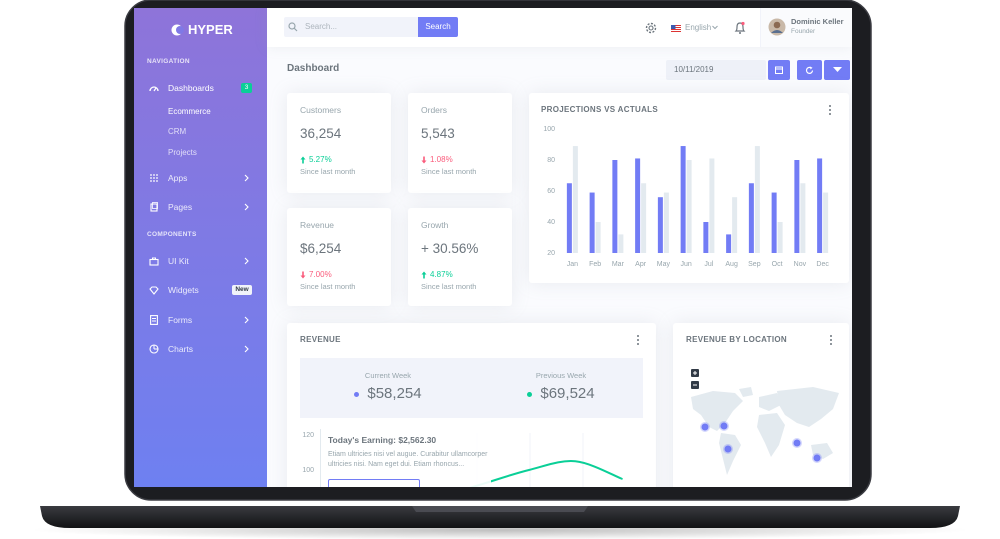 This screenshot has height=539, width=1000. What do you see at coordinates (698, 27) in the screenshot?
I see `language: English` at bounding box center [698, 27].